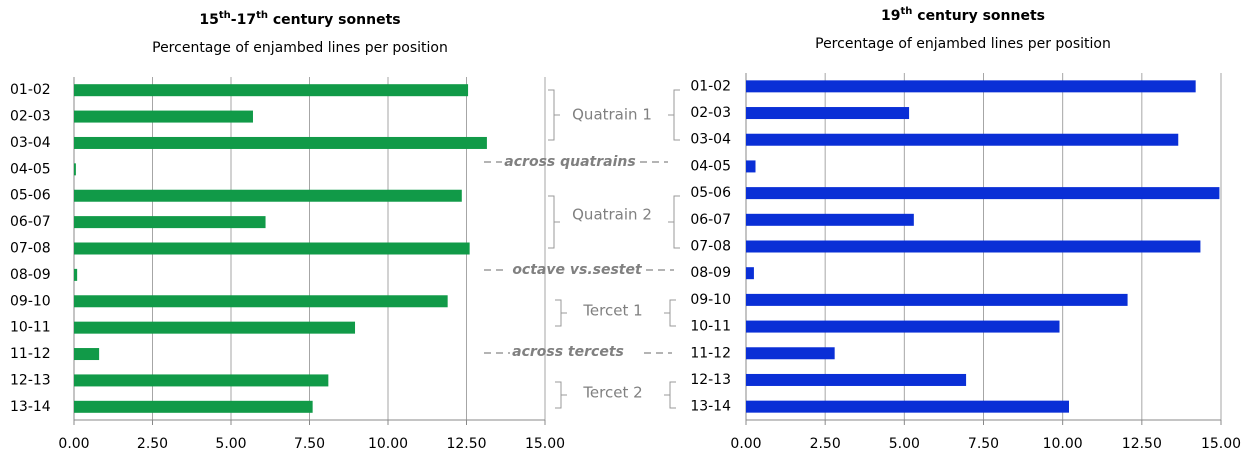  I want to click on annotation: octave vs.sestet, so click(577, 270).